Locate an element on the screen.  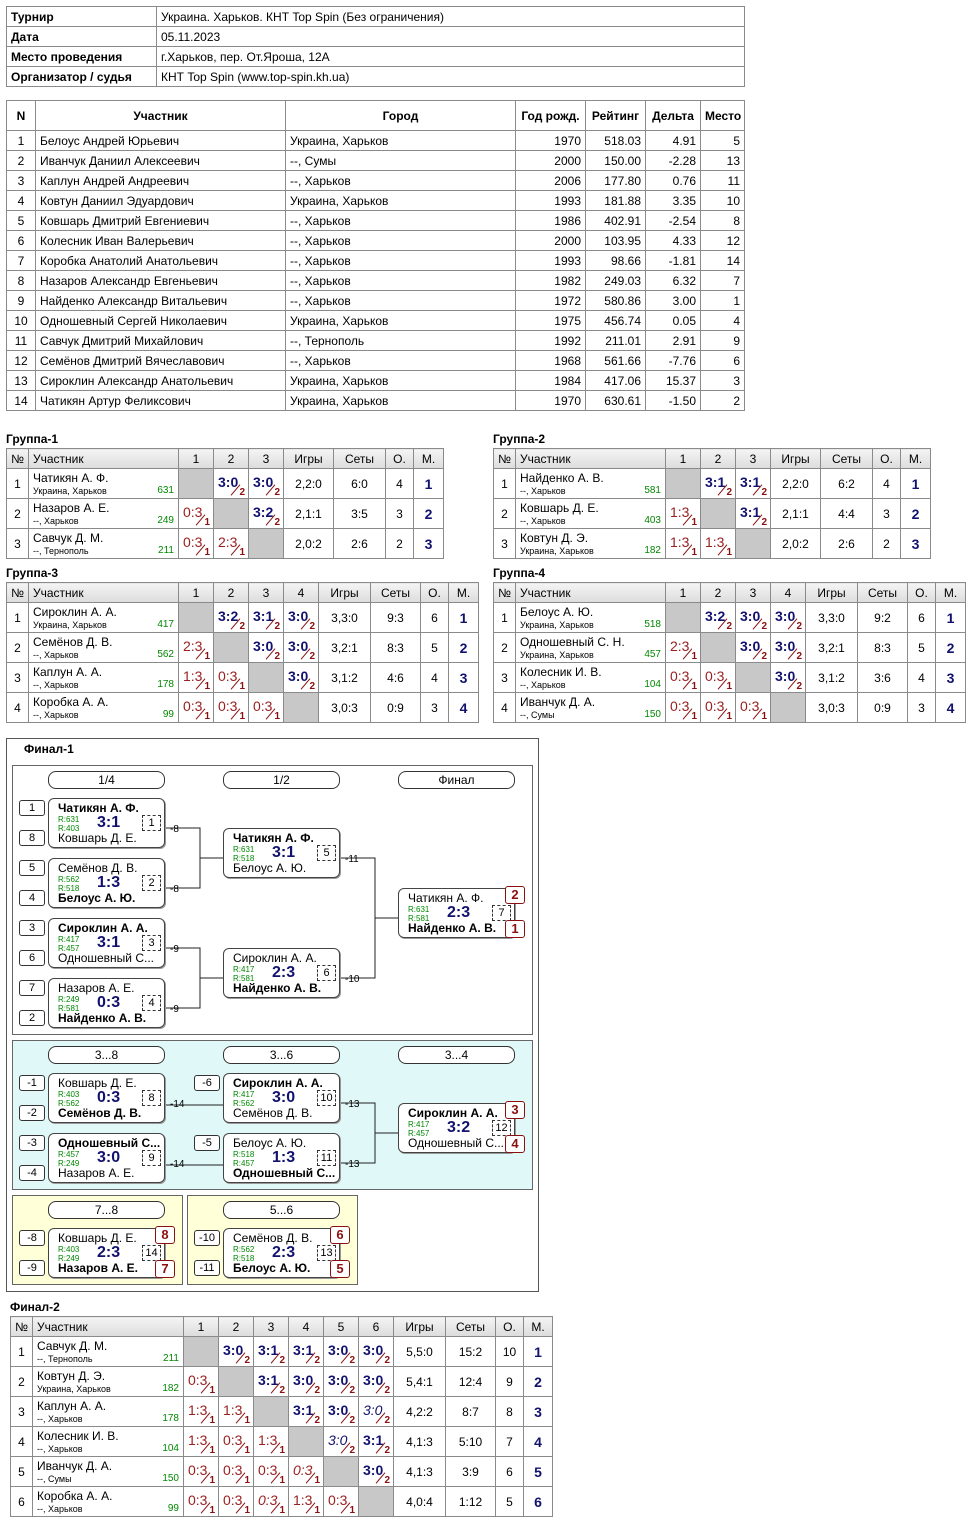
seed: 7 is located at coordinates (32, 988).